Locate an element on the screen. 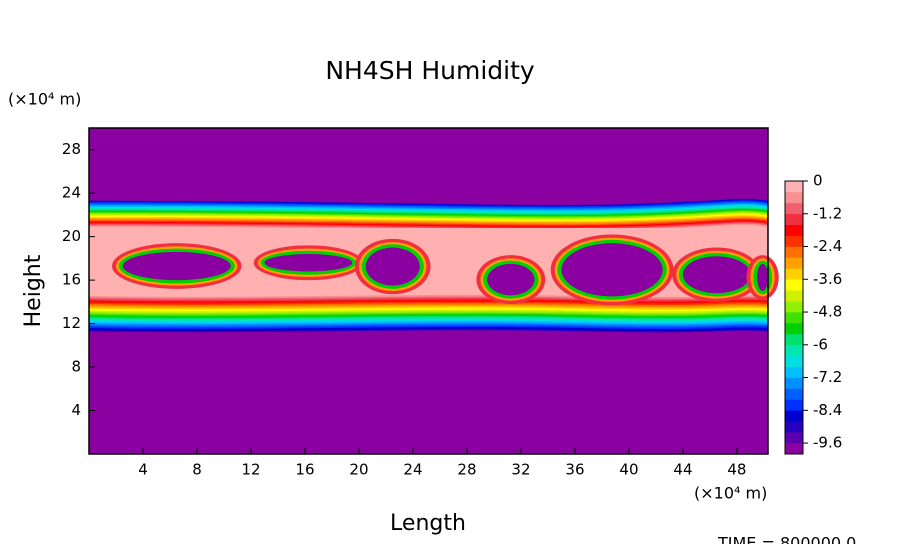  x-tick-label: 36 is located at coordinates (574, 470).